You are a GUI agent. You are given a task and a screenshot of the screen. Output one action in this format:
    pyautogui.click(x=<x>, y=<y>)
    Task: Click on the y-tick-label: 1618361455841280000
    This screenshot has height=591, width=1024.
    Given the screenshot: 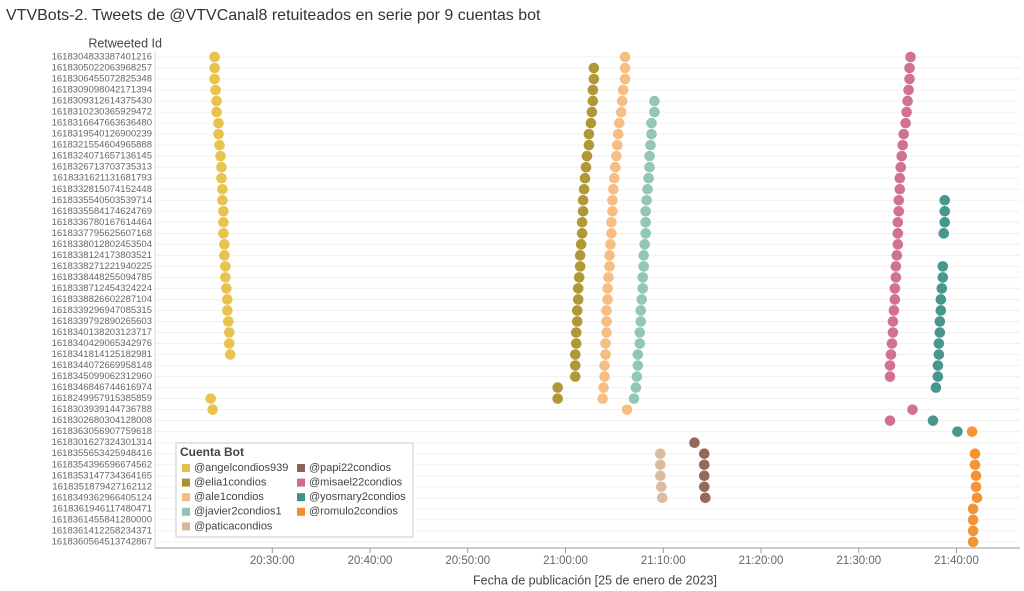 What is the action you would take?
    pyautogui.click(x=102, y=519)
    